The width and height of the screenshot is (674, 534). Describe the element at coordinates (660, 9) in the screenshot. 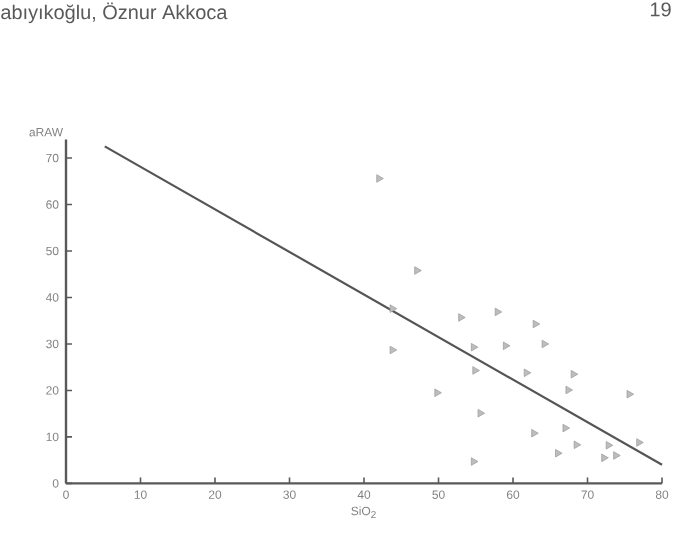

I see `text: 19` at that location.